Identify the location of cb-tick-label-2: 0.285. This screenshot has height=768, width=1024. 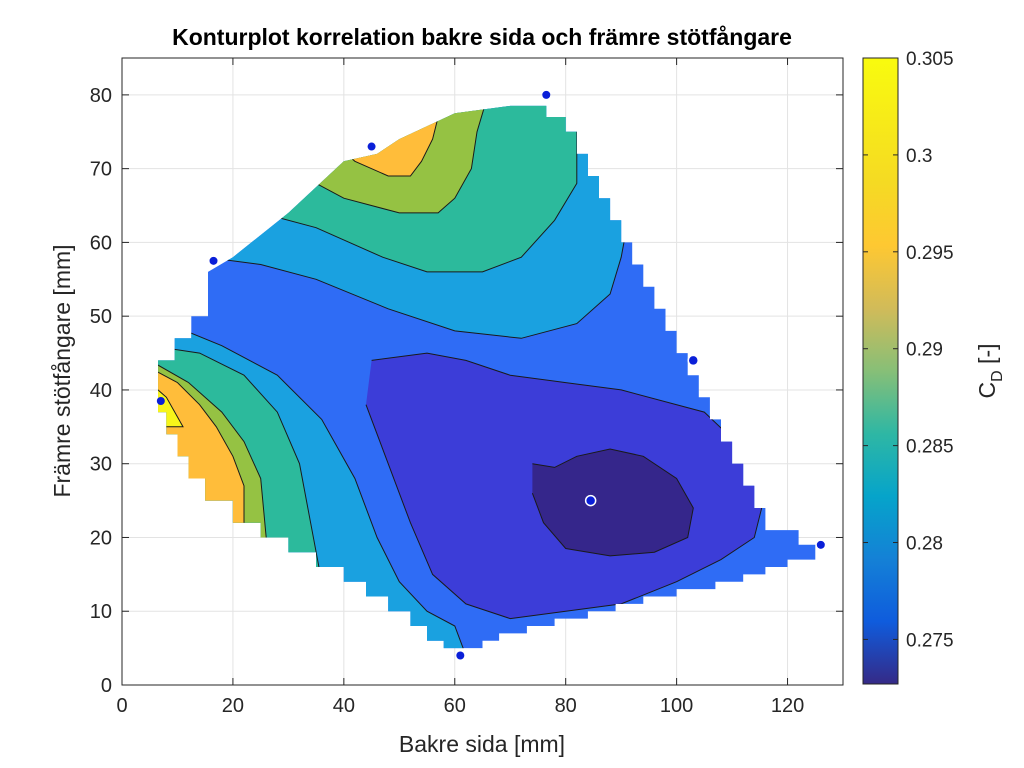
(930, 447).